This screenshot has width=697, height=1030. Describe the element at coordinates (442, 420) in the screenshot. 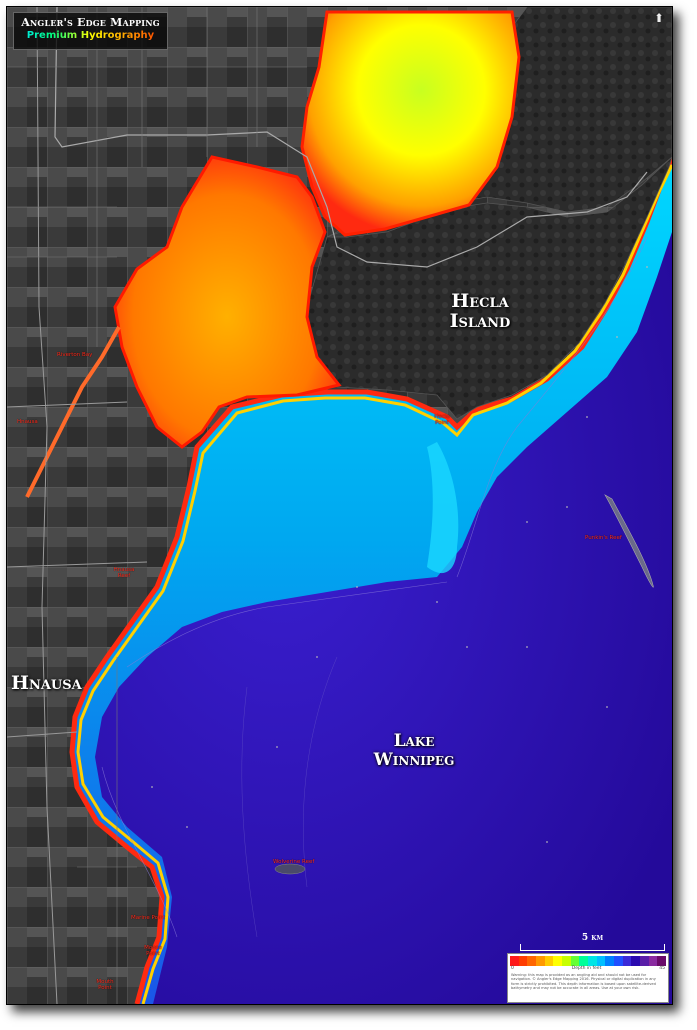

I see `label-hecla-point: Hecla Point` at that location.